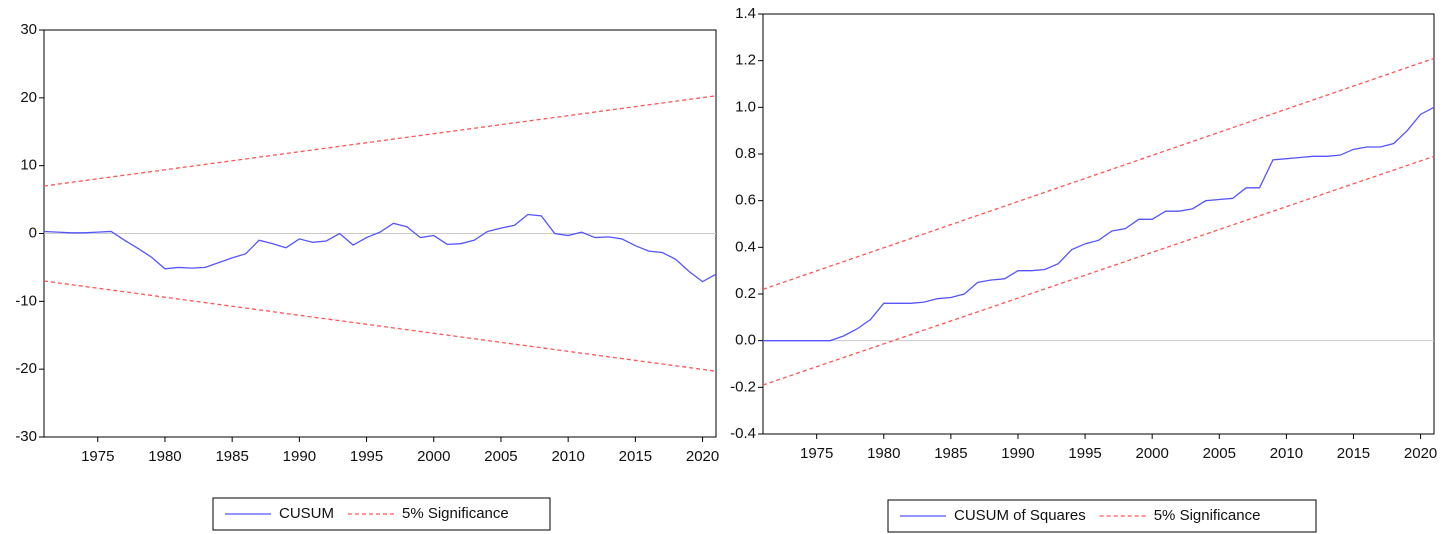  What do you see at coordinates (306, 513) in the screenshot?
I see `legend-label: CUSUM` at bounding box center [306, 513].